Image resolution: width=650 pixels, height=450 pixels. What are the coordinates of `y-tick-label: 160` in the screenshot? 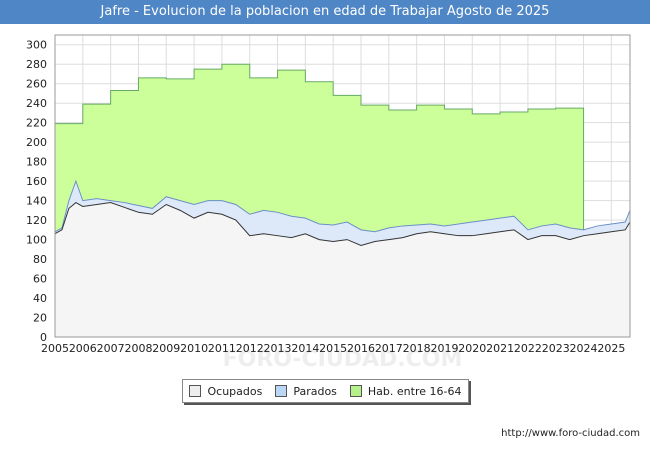 It's located at (36, 181).